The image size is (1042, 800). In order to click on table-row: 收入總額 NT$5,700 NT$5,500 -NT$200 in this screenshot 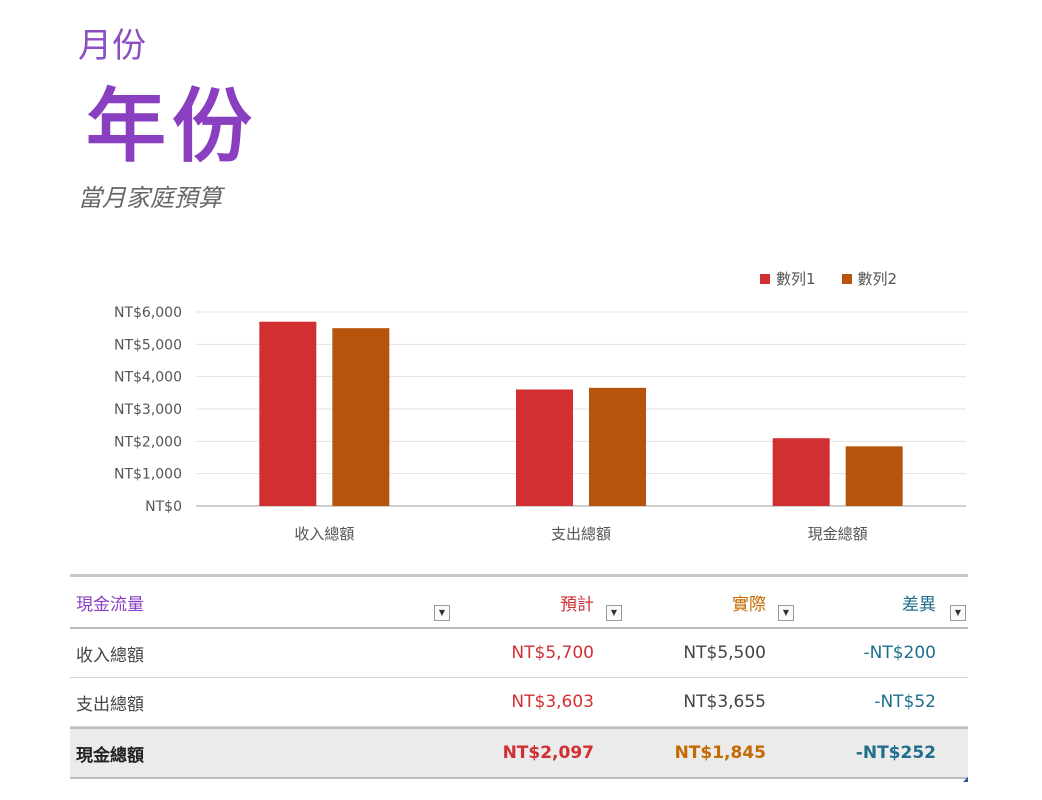, I will do `click(519, 653)`.